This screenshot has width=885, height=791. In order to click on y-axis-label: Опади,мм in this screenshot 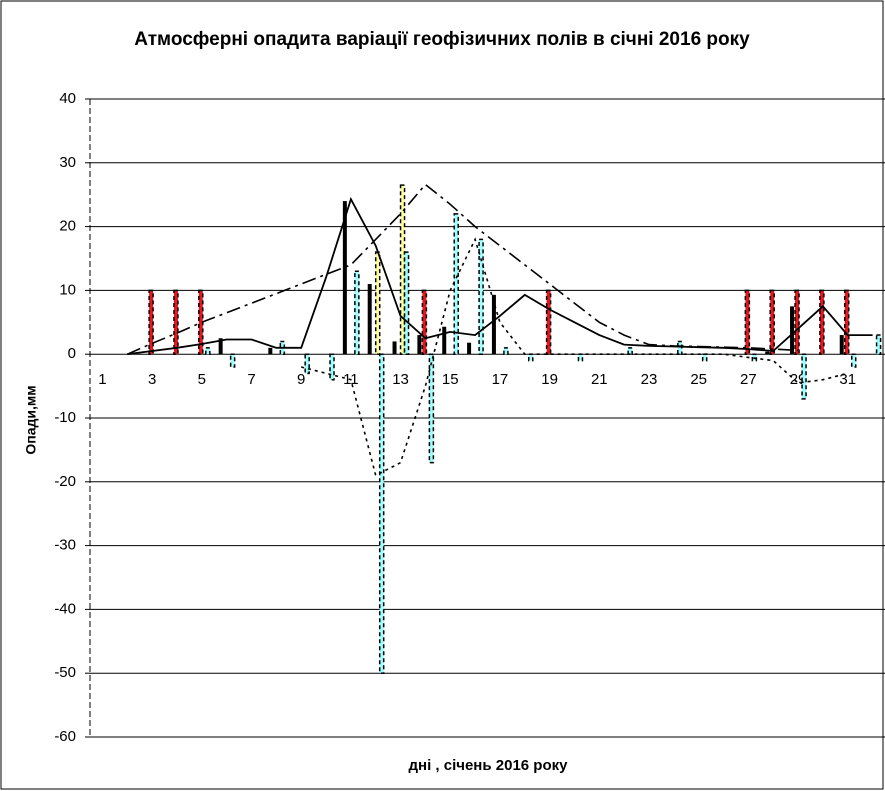, I will do `click(31, 419)`.